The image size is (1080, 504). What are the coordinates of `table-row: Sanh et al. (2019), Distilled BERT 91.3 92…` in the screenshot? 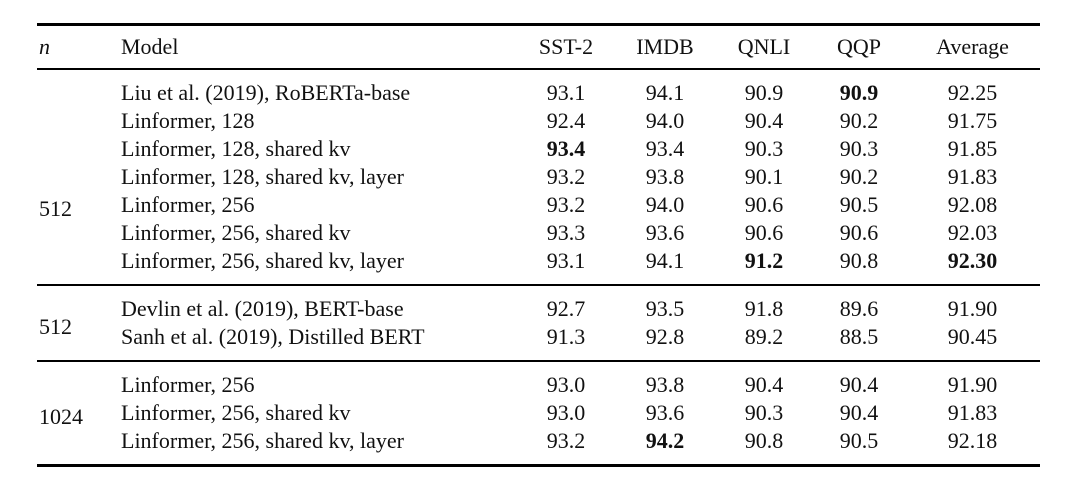 It's located at (538, 342).